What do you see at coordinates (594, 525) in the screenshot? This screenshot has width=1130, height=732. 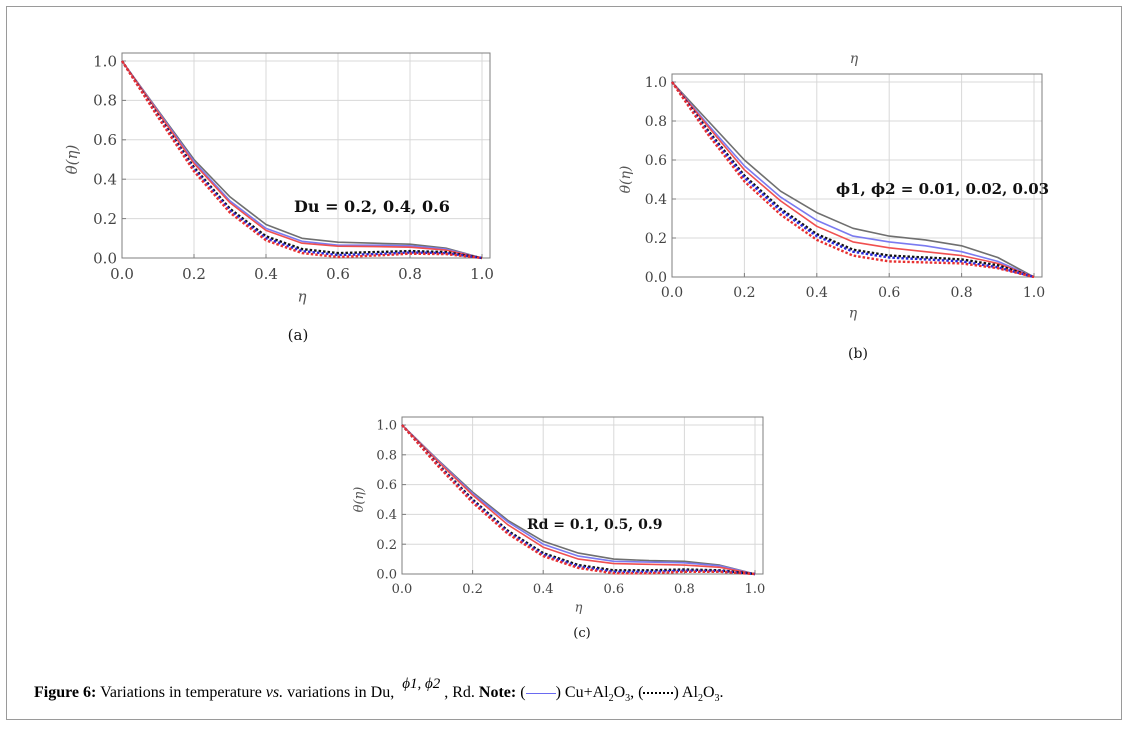 I see `parameter-annotation: Rd = 0.1, 0.5, 0.9` at bounding box center [594, 525].